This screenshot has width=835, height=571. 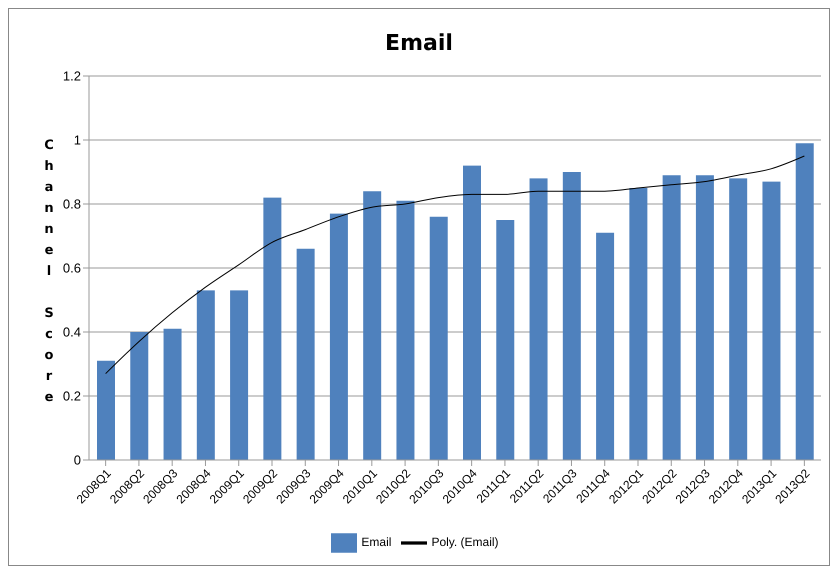 What do you see at coordinates (419, 44) in the screenshot?
I see `chart-title: Email` at bounding box center [419, 44].